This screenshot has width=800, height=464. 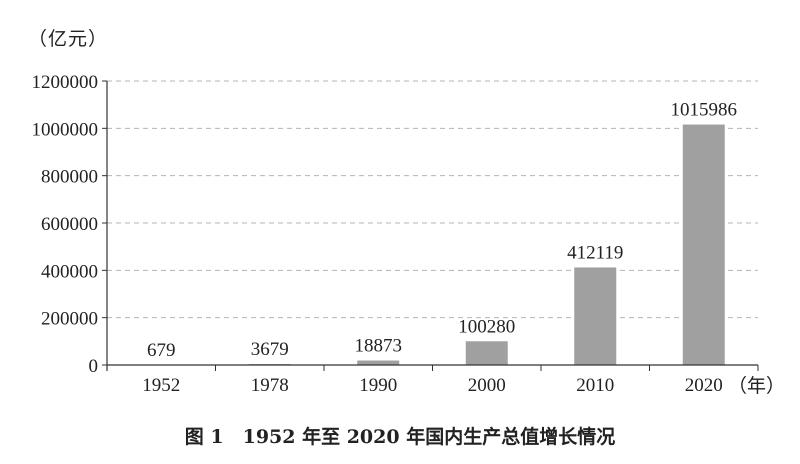 What do you see at coordinates (69, 224) in the screenshot?
I see `y-tick-label: 600000` at bounding box center [69, 224].